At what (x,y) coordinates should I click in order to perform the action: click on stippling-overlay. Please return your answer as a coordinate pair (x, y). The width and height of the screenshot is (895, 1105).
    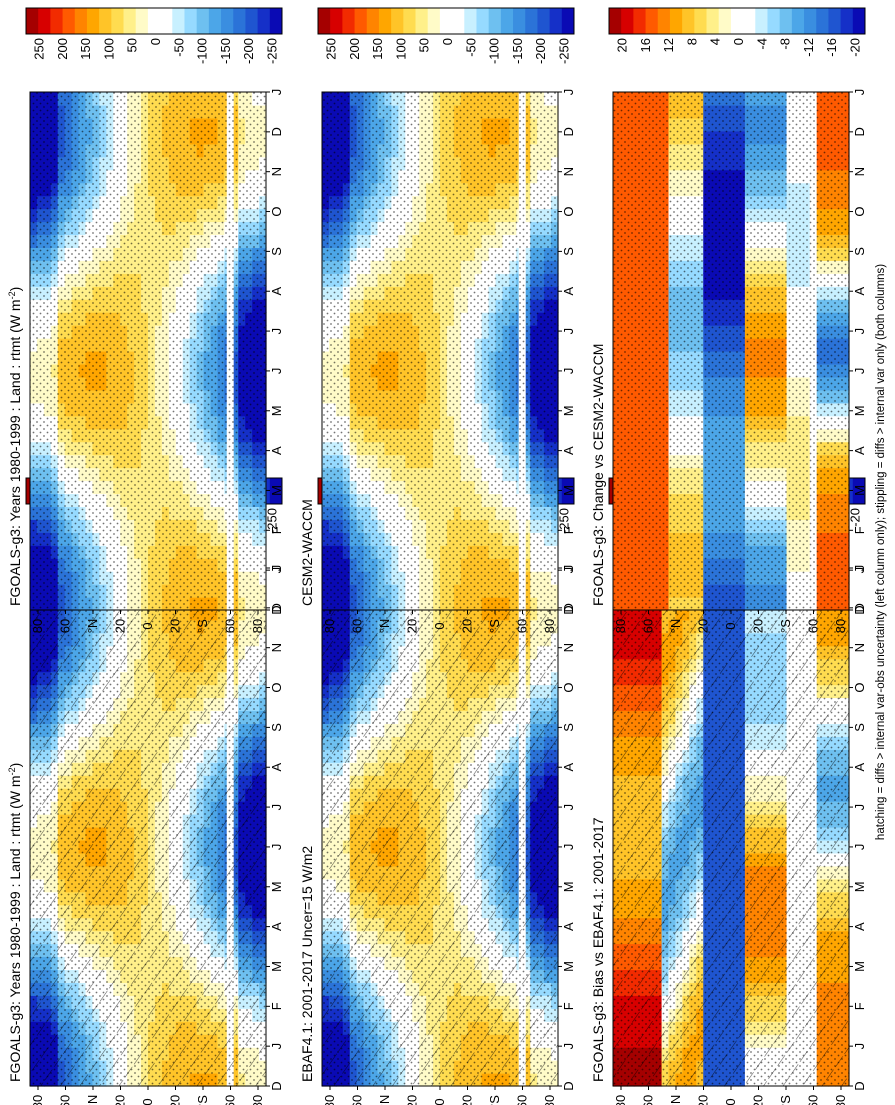
    Looking at the image, I should click on (148, 351).